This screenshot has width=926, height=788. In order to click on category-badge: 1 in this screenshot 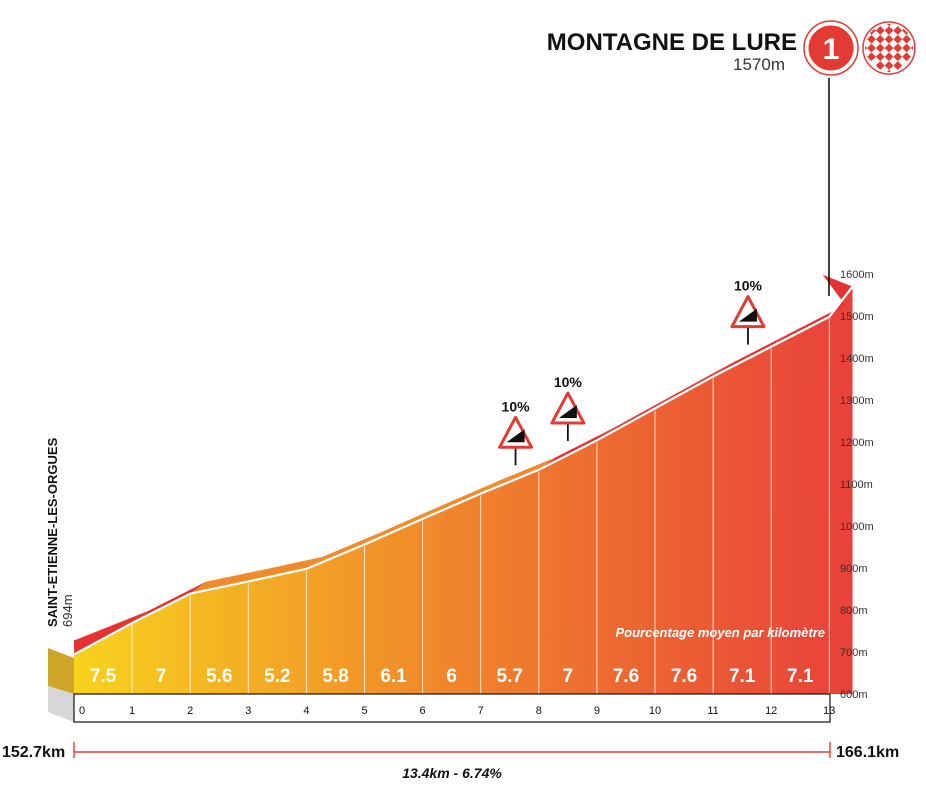, I will do `click(831, 48)`.